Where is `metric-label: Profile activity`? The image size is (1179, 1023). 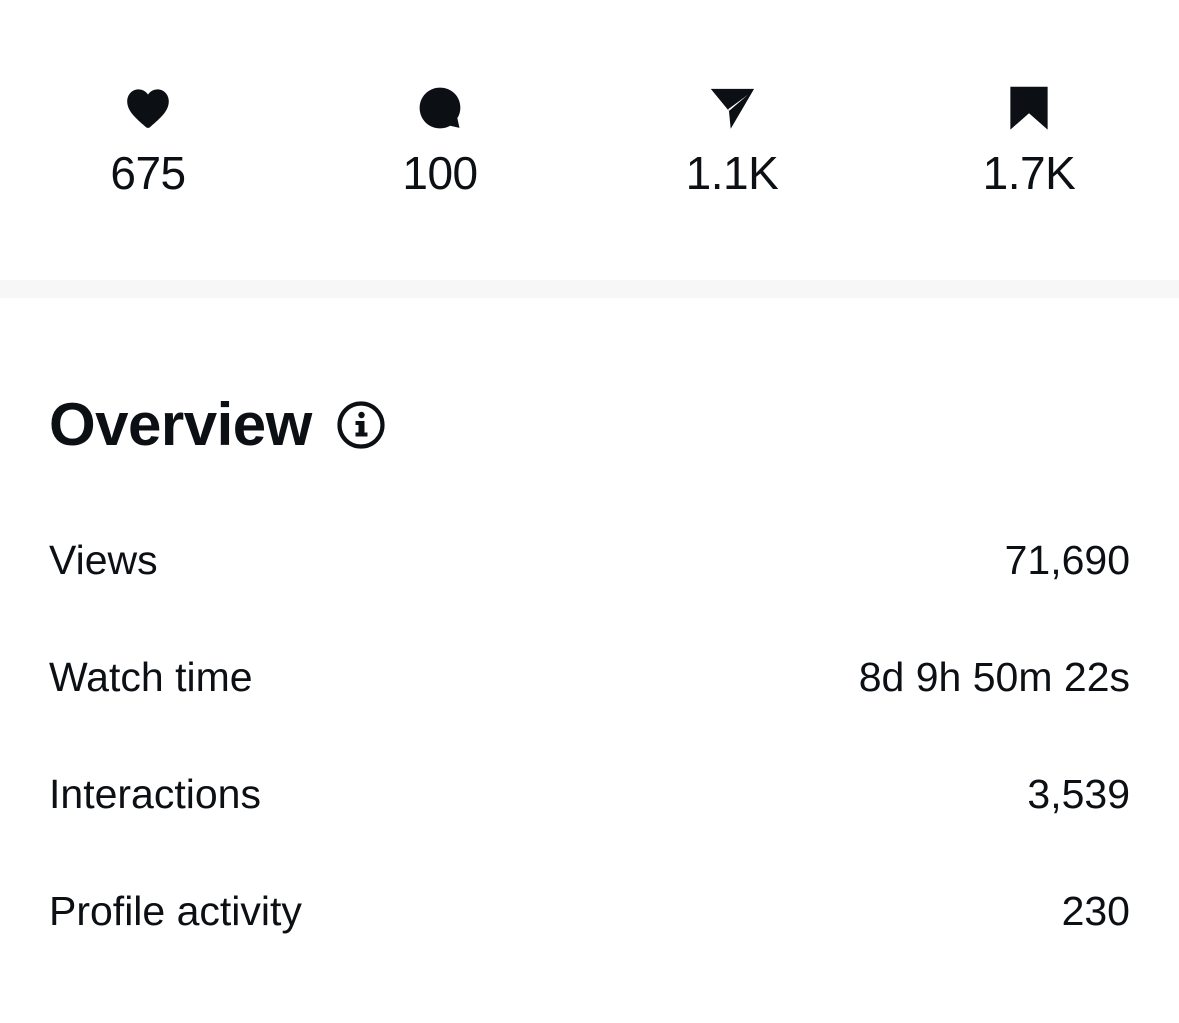
metric-label: Profile activity is located at coordinates (175, 911).